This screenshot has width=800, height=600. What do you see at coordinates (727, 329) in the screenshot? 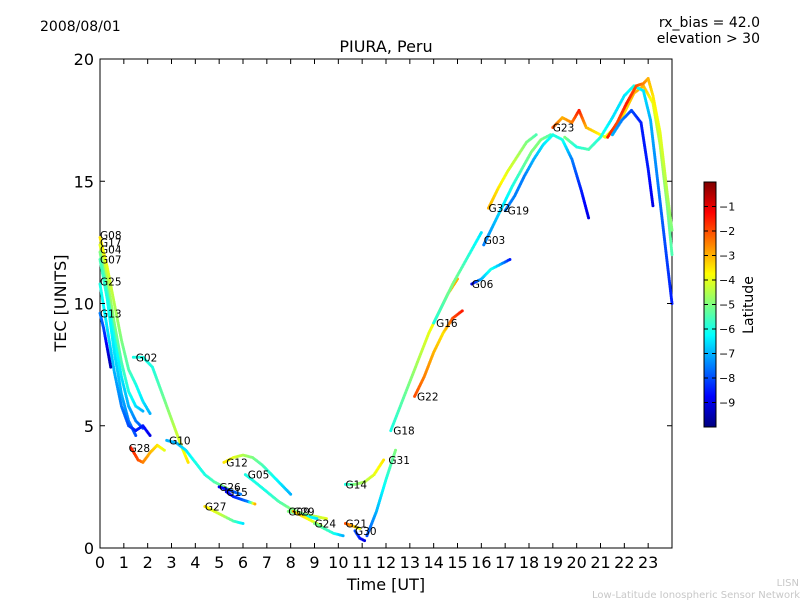
I see `colorbar-tick-label: −6` at bounding box center [727, 329].